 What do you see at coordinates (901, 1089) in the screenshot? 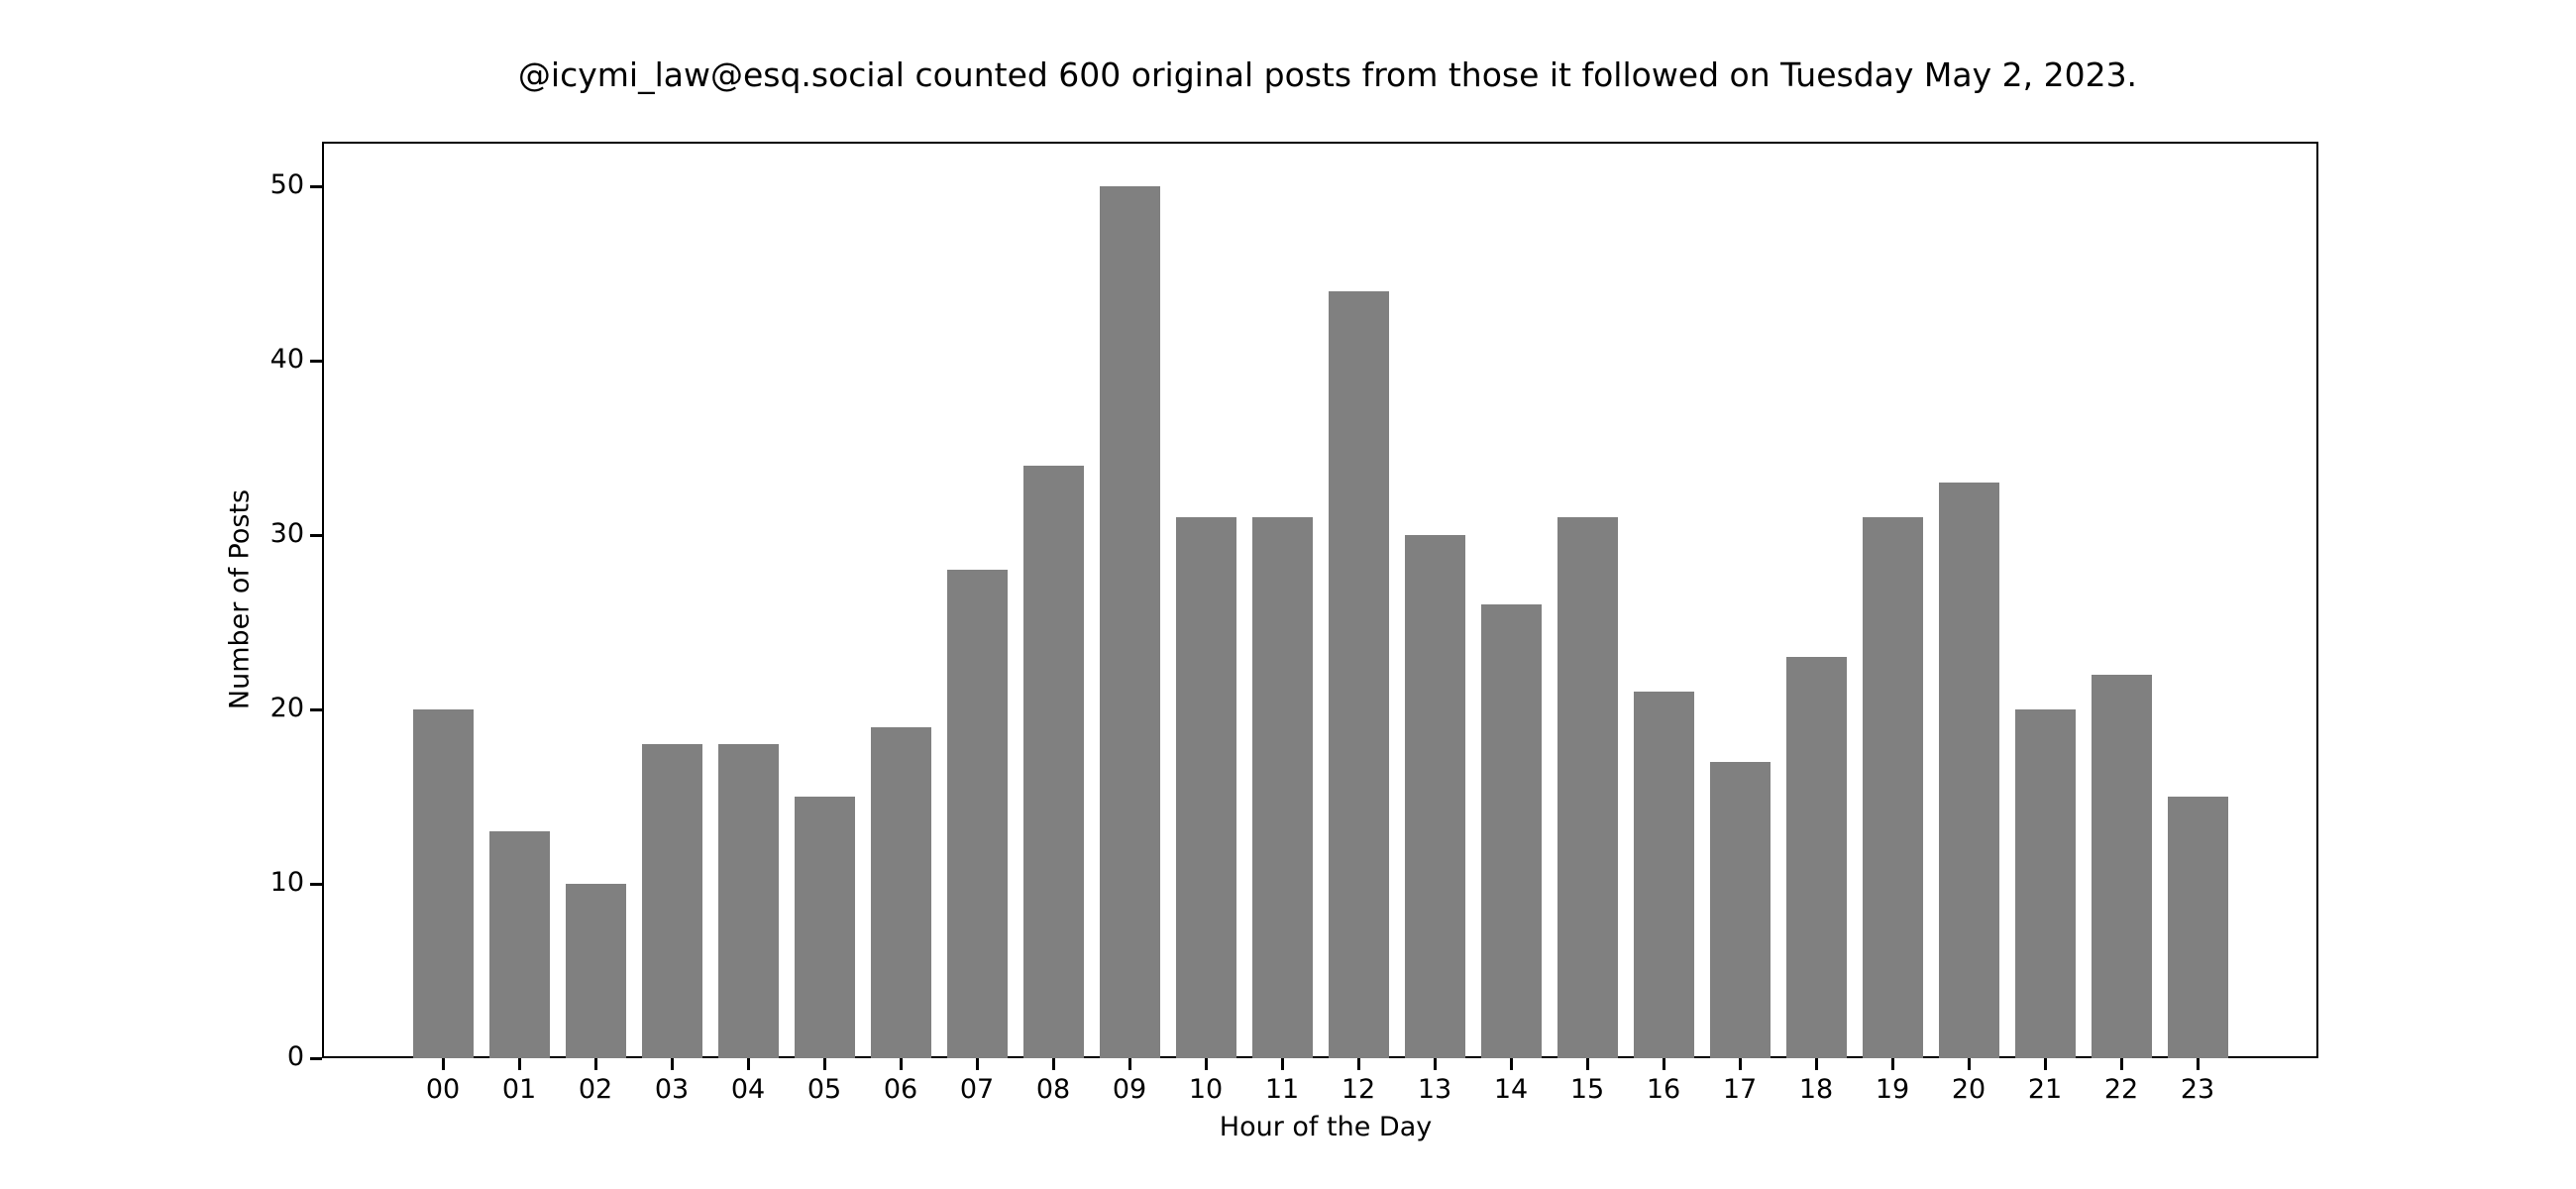
I see `x-tick-label: 06` at bounding box center [901, 1089].